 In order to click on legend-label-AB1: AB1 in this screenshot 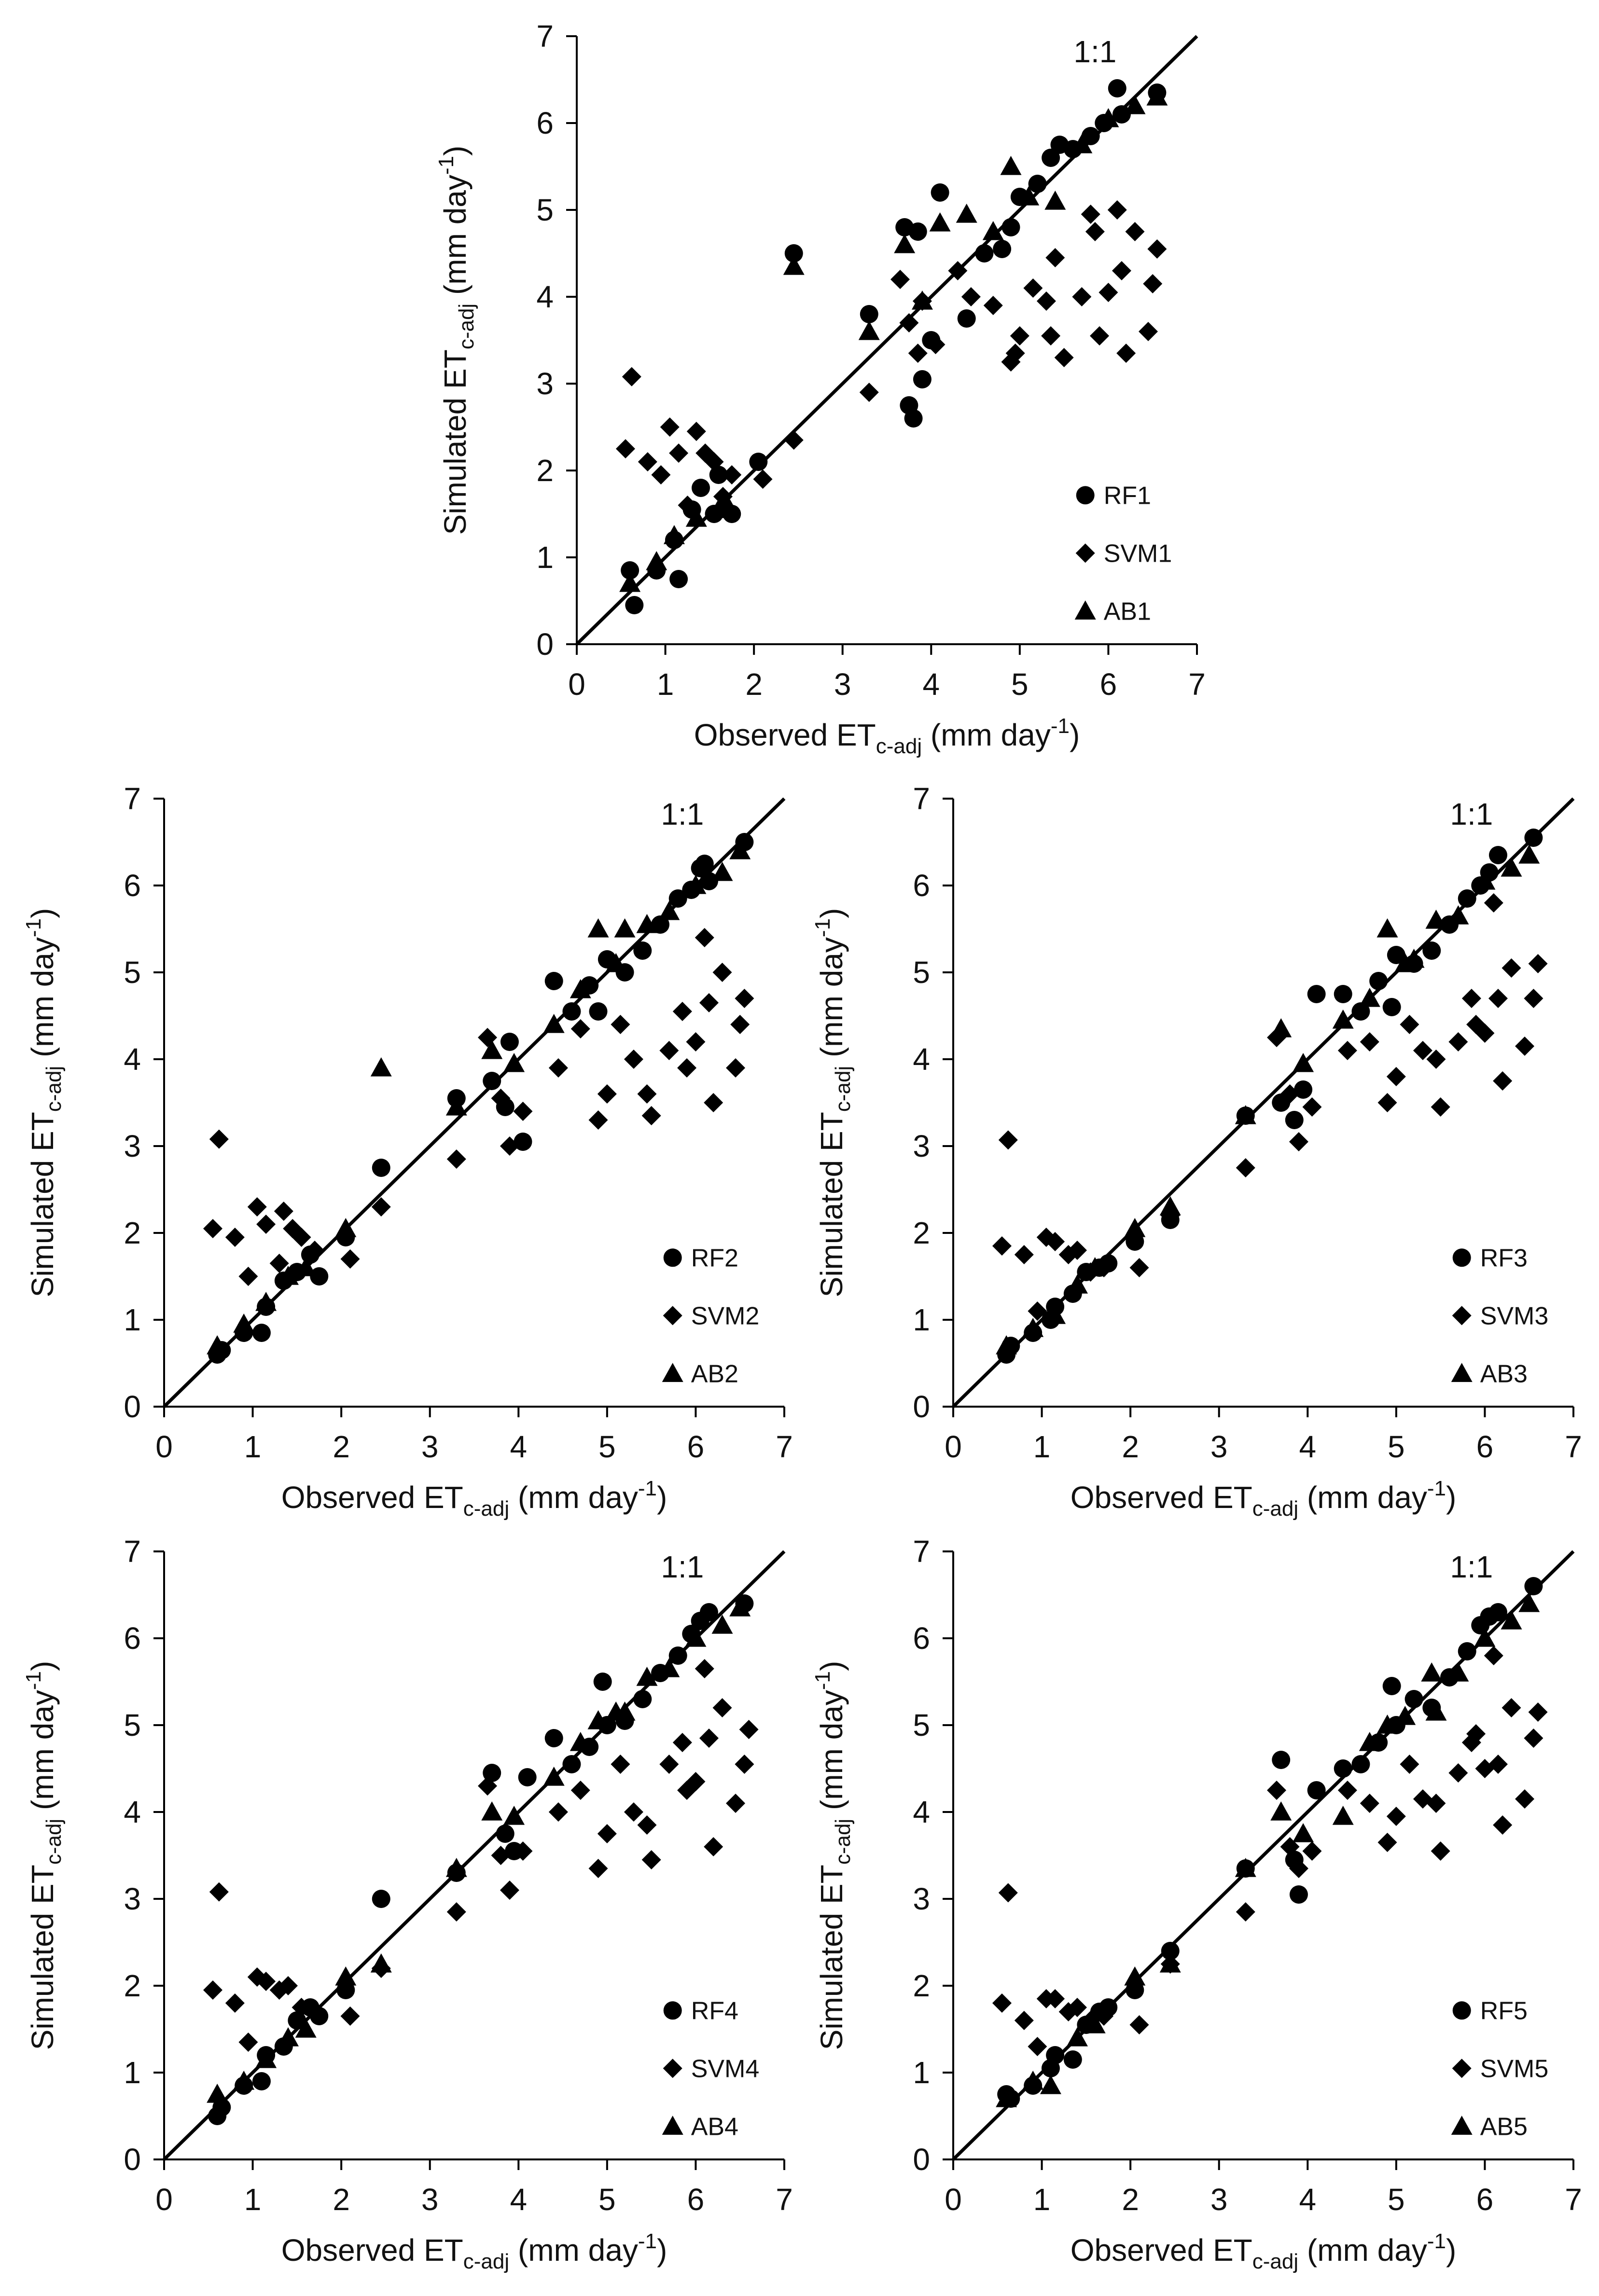, I will do `click(1127, 611)`.